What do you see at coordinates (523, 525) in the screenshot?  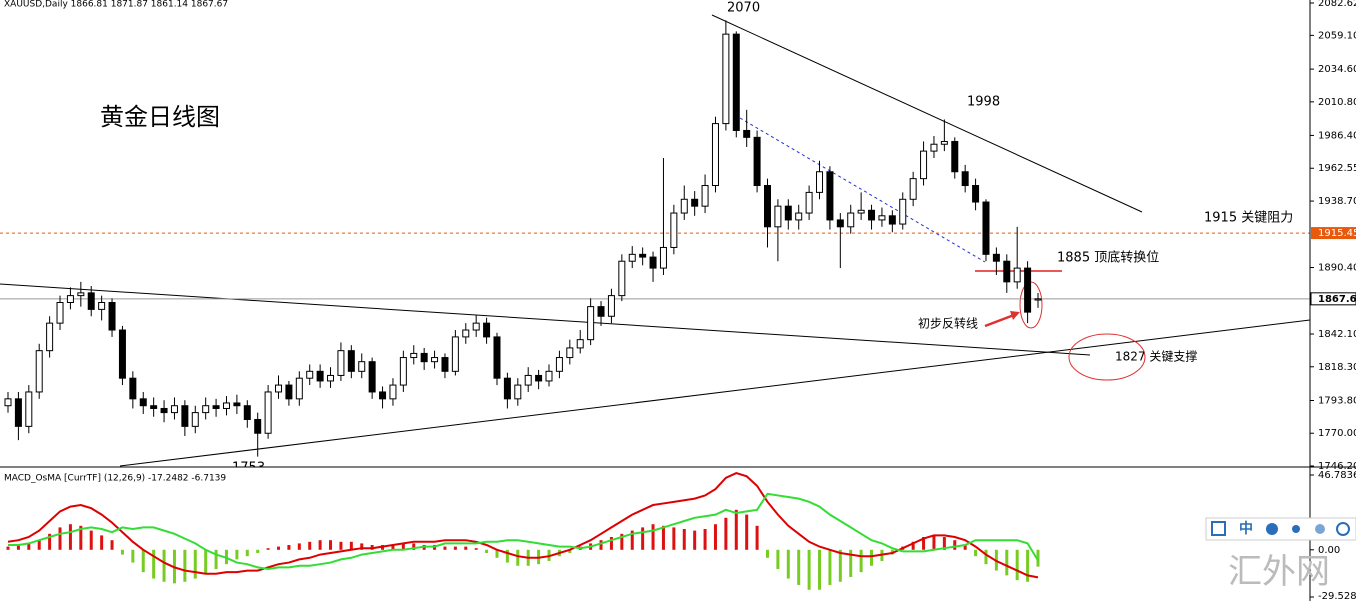 I see `macd-line` at bounding box center [523, 525].